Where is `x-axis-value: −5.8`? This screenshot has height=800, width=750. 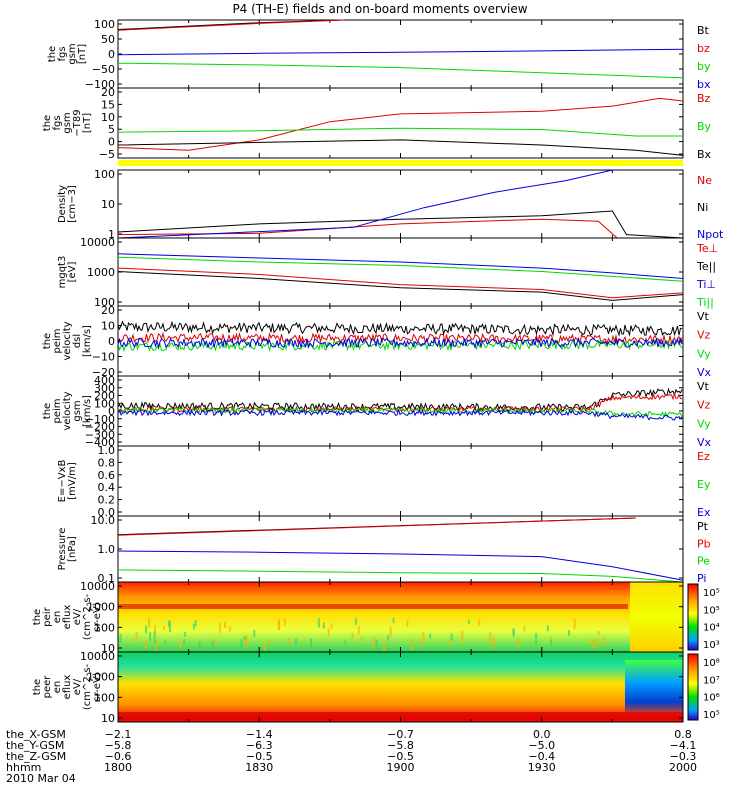
x-axis-value: −5.8 is located at coordinates (118, 745).